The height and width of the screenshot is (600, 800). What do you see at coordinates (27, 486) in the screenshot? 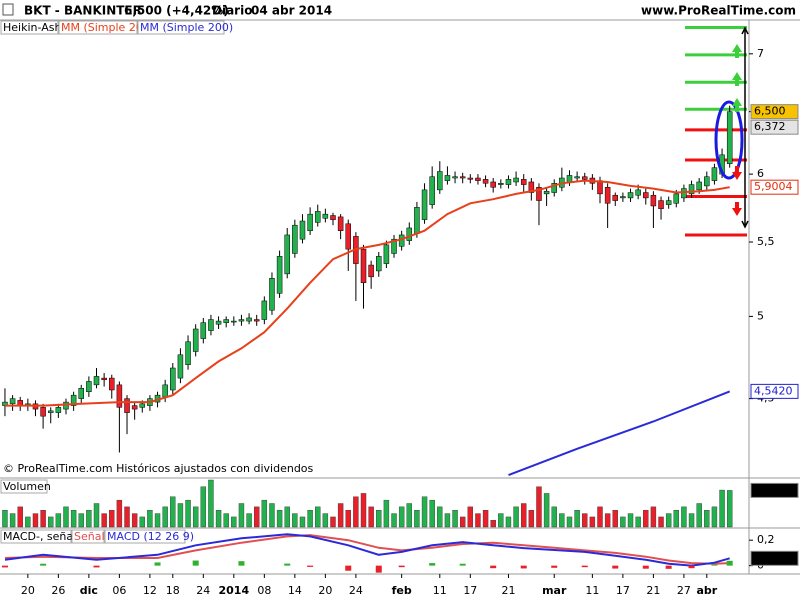
I see `legend-entry: Volumen` at bounding box center [27, 486].